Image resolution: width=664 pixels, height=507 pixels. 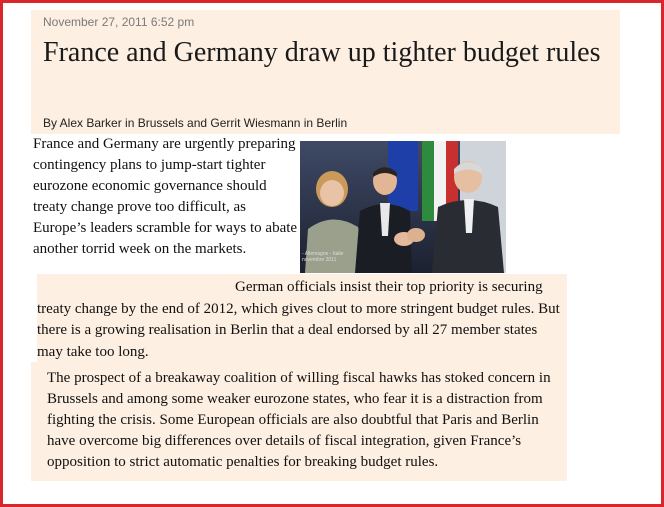 What do you see at coordinates (322, 260) in the screenshot?
I see `photo-caption-date: novembre 2011` at bounding box center [322, 260].